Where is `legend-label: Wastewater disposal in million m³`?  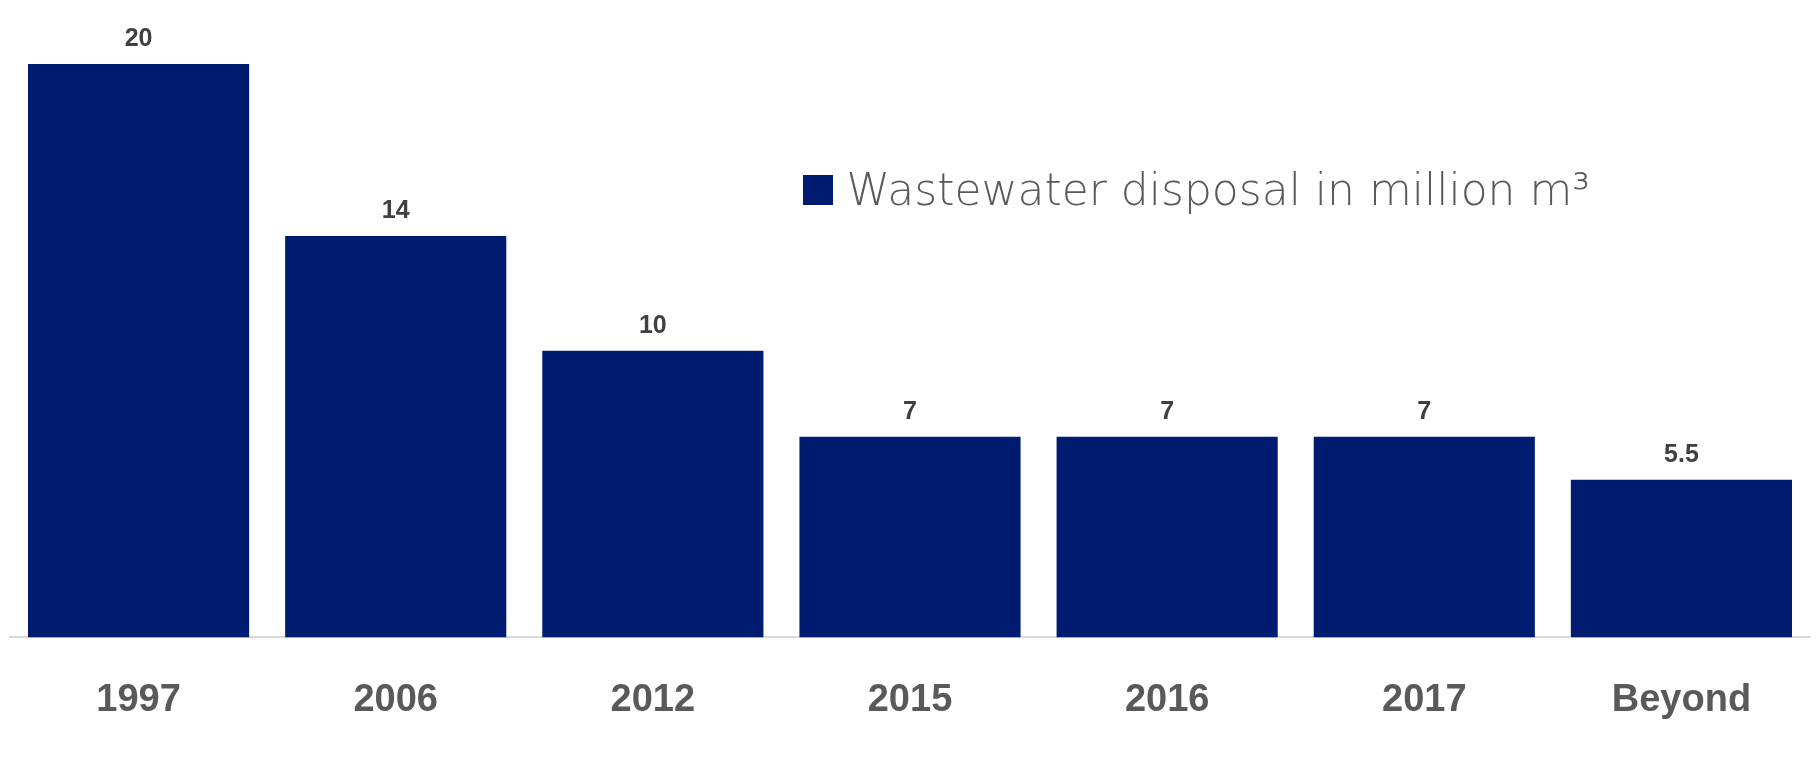 legend-label: Wastewater disposal in million m³ is located at coordinates (1218, 189).